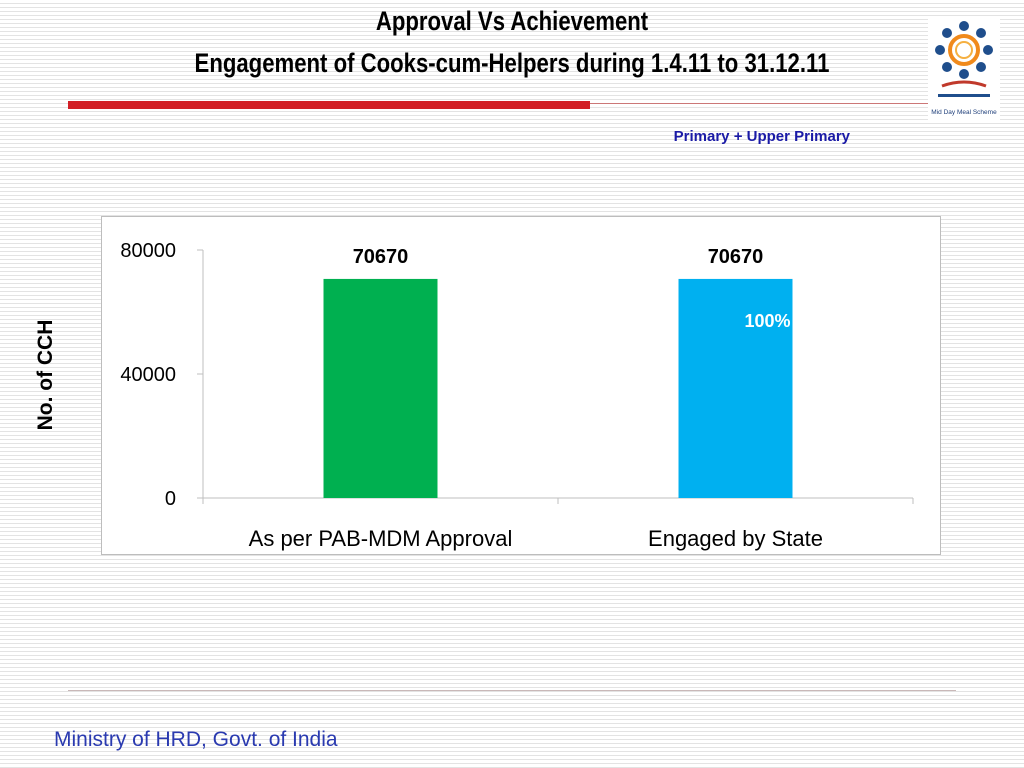 The height and width of the screenshot is (768, 1024). I want to click on mid-day-meal-logo: Mid Day Meal Scheme, so click(964, 68).